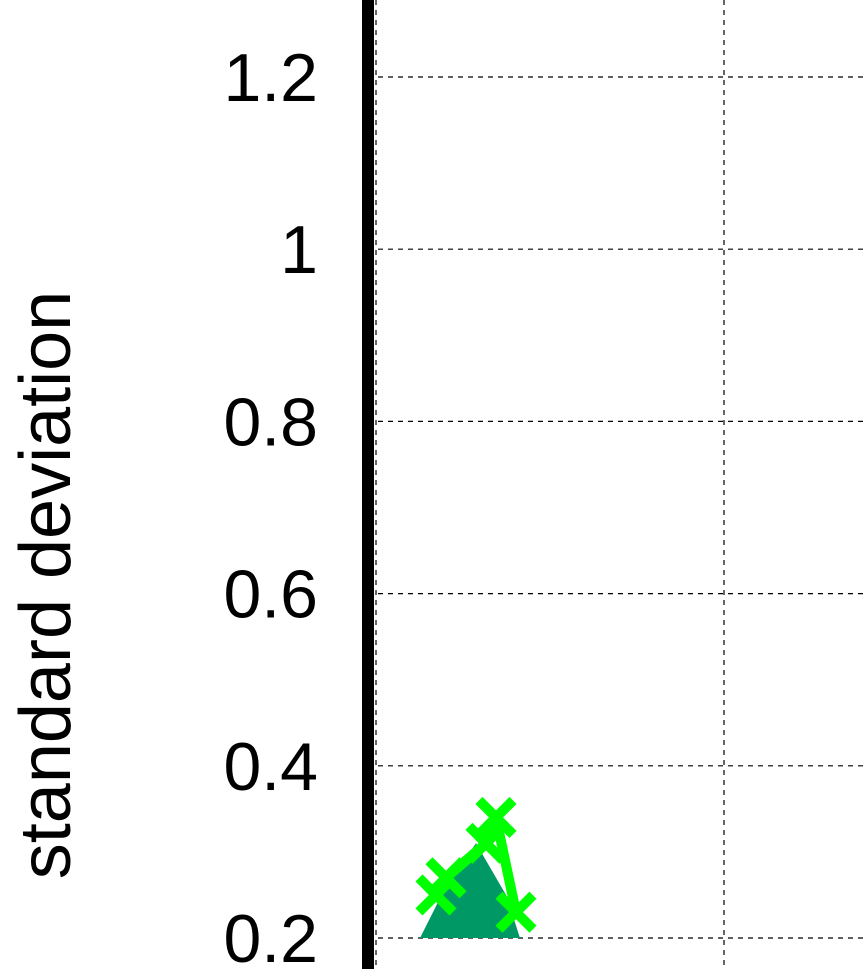 The width and height of the screenshot is (864, 969). What do you see at coordinates (270, 935) in the screenshot?
I see `y-tick-label: 0.2` at bounding box center [270, 935].